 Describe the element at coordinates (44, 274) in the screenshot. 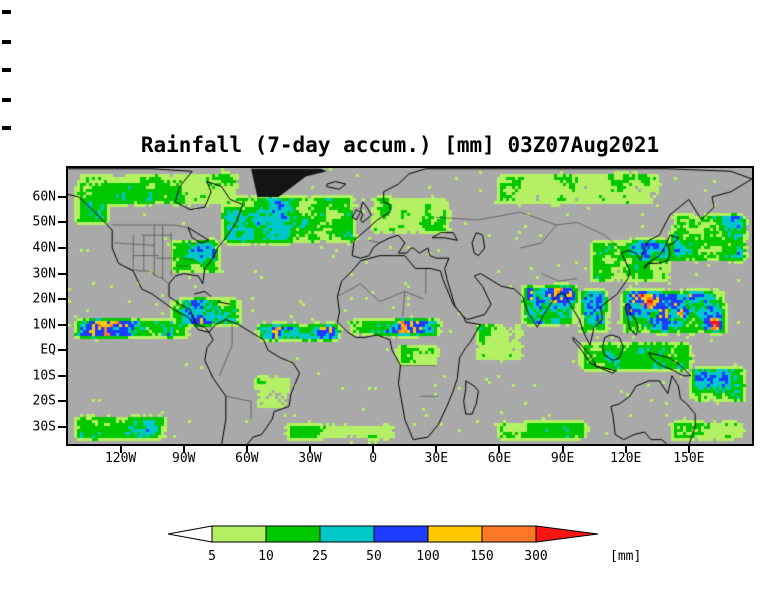

I see `y-tick-label: 30N` at that location.